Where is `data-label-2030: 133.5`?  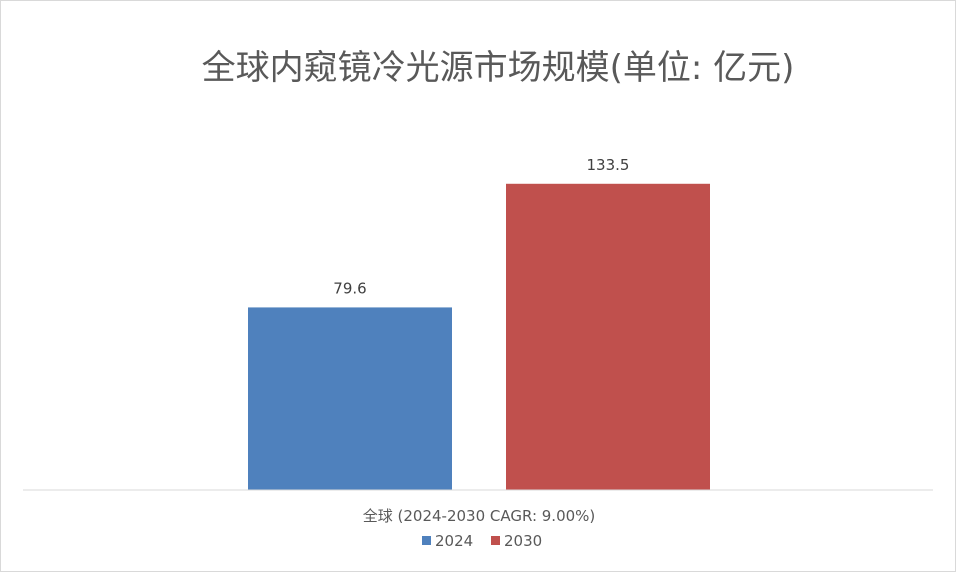
data-label-2030: 133.5 is located at coordinates (608, 165).